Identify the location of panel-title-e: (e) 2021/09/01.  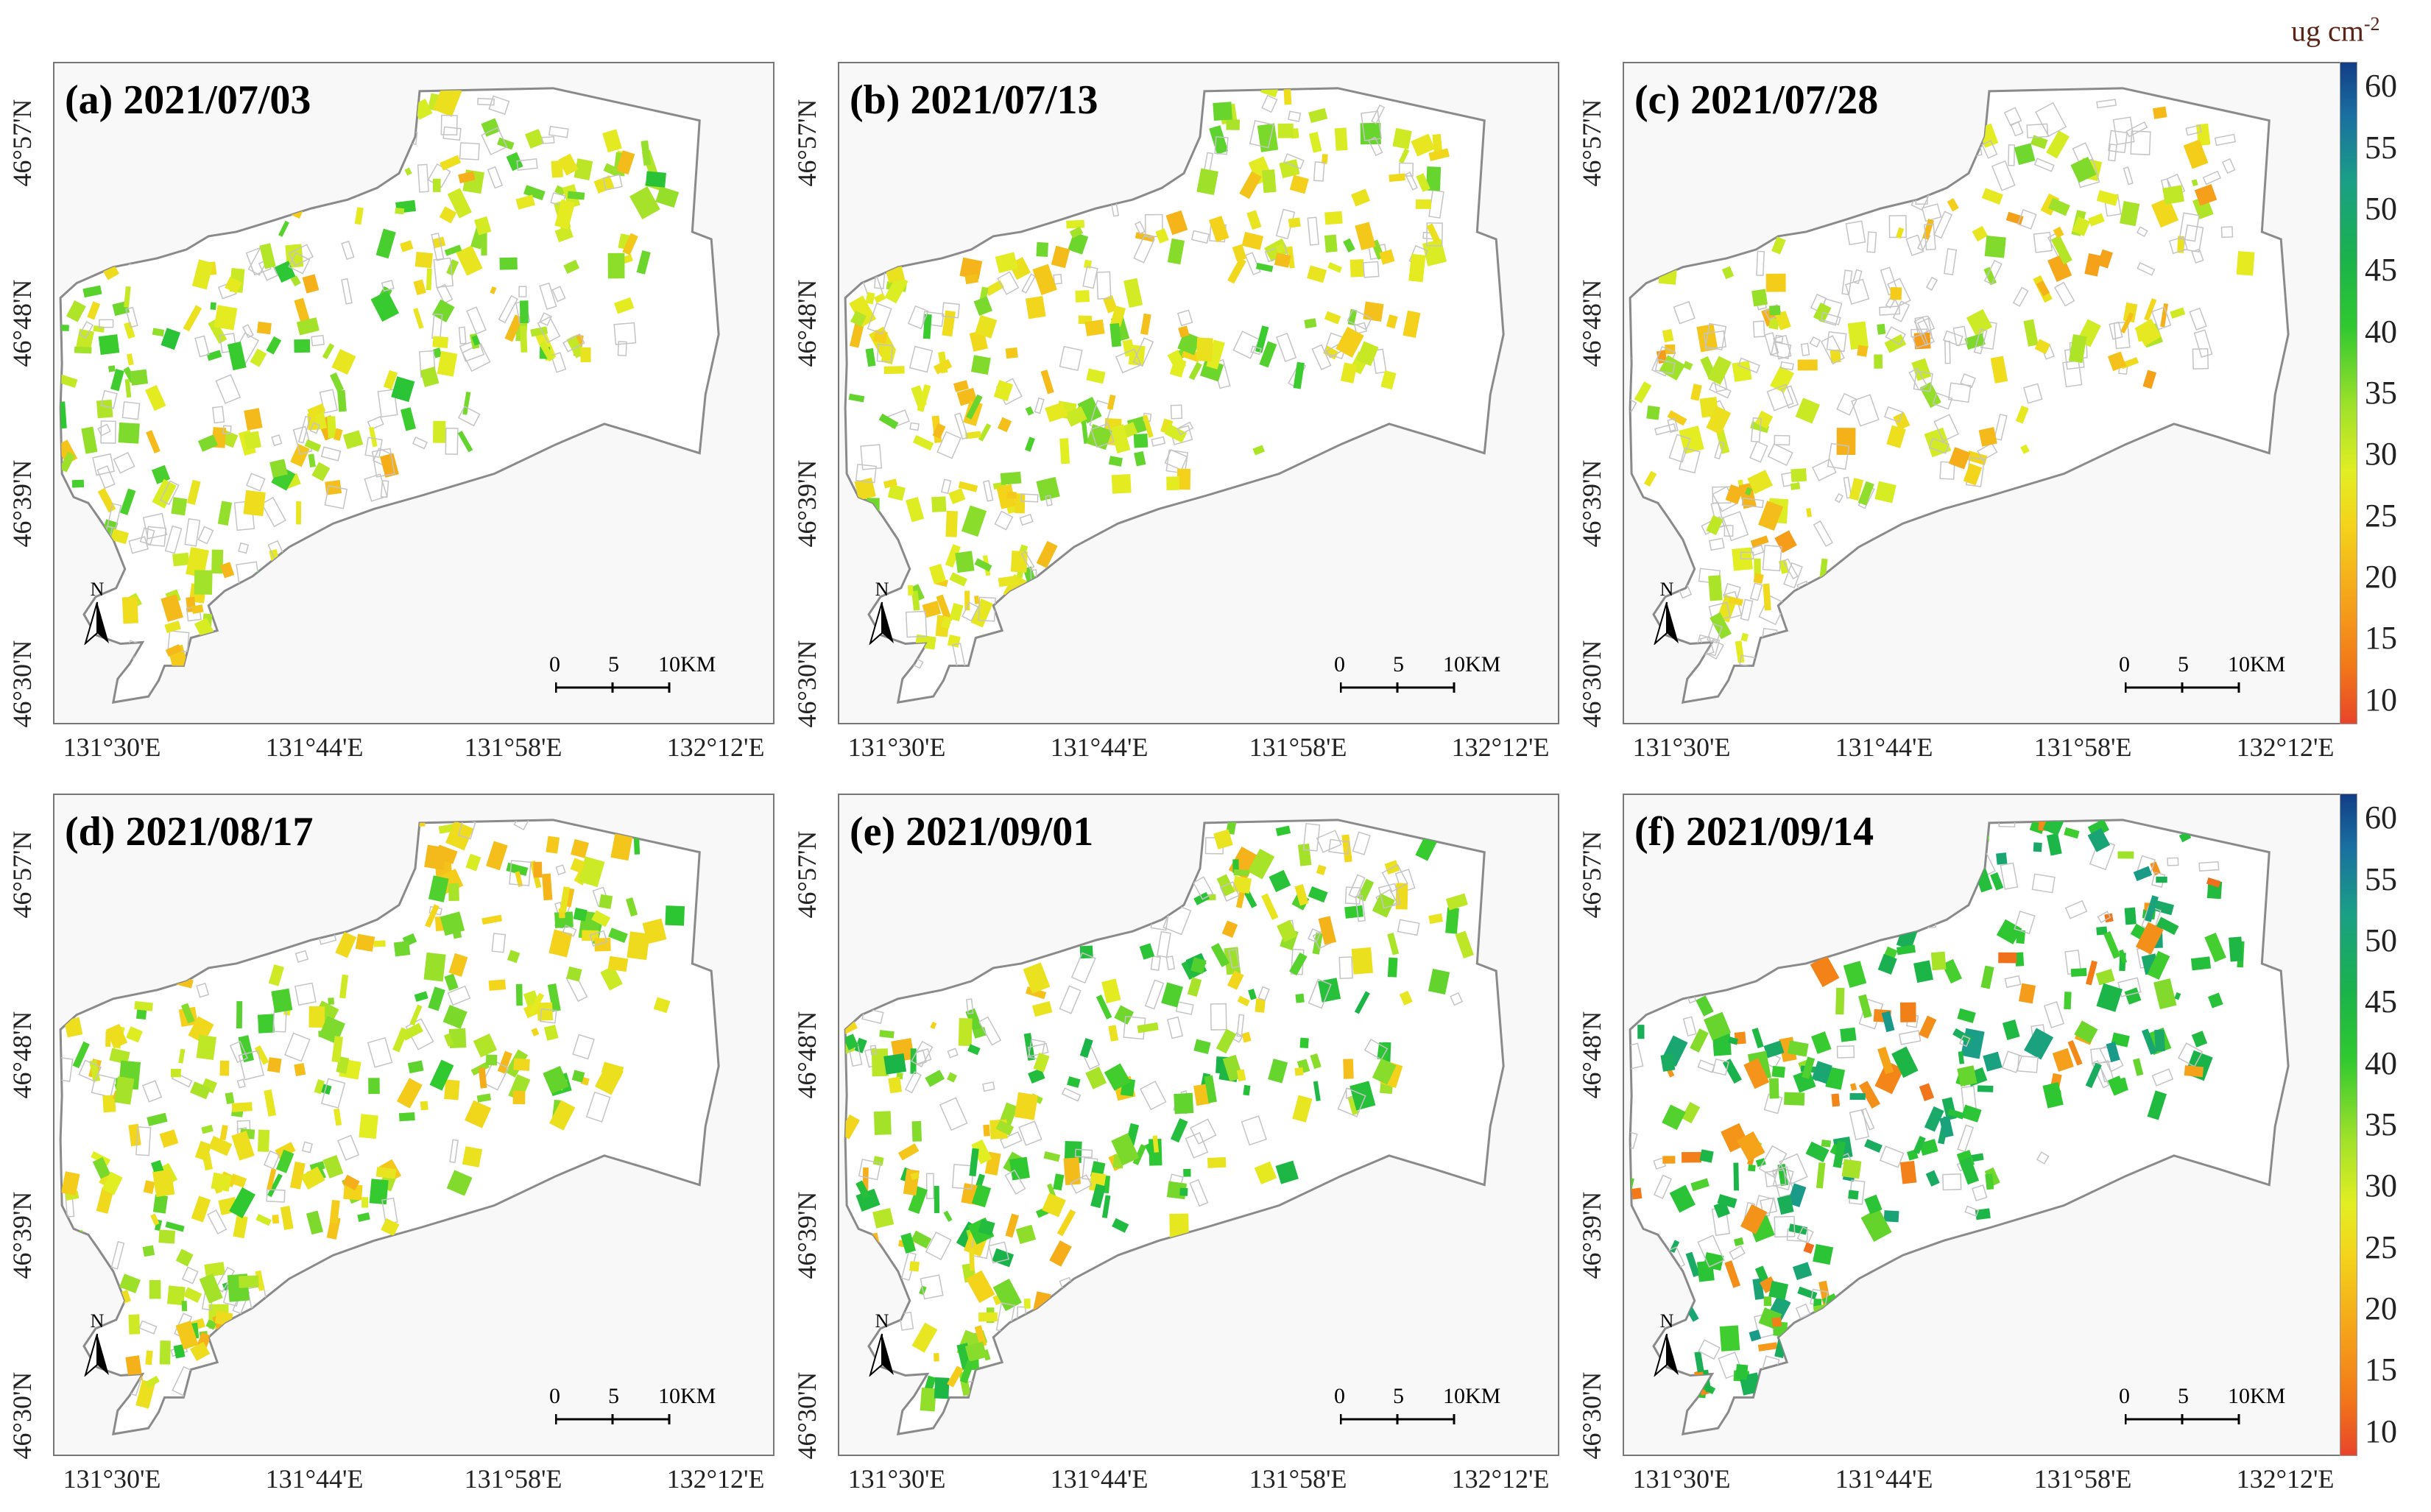
(972, 832).